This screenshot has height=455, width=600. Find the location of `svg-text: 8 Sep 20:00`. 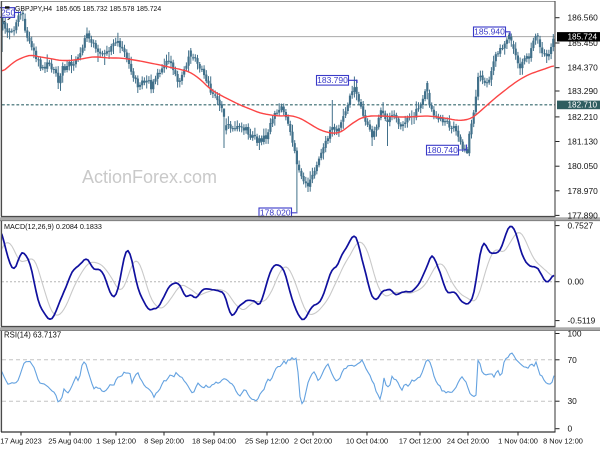

svg-text: 8 Sep 20:00 is located at coordinates (164, 441).